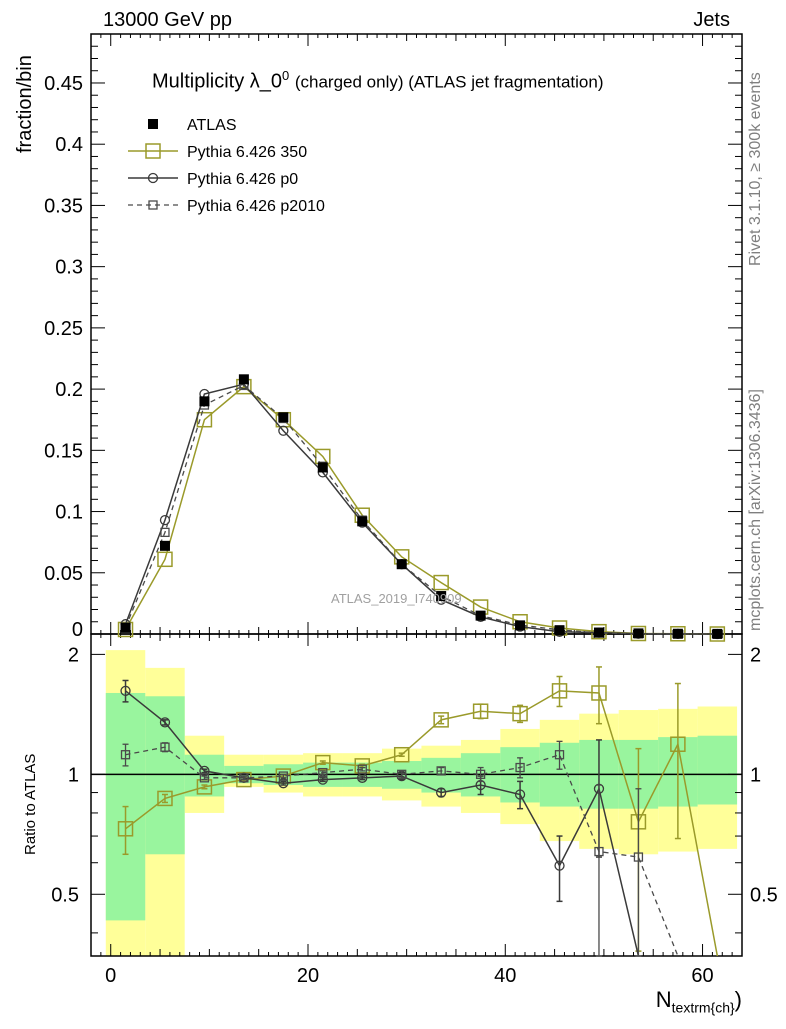 The image size is (786, 1029). Describe the element at coordinates (153, 124) in the screenshot. I see `legend-marker-data` at that location.